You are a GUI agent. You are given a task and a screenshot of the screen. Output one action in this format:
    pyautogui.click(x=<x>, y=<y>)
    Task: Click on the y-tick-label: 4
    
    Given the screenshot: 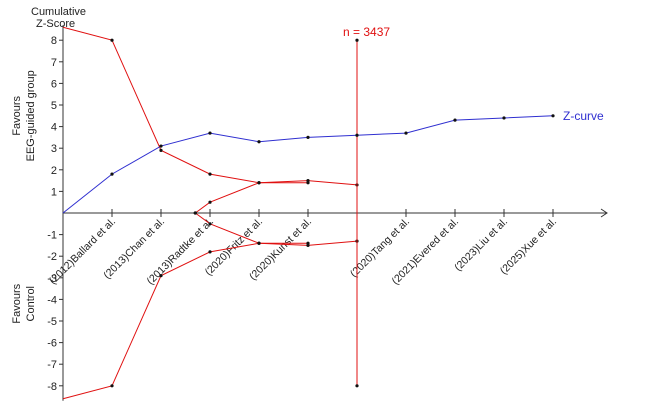 What is the action you would take?
    pyautogui.click(x=54, y=128)
    